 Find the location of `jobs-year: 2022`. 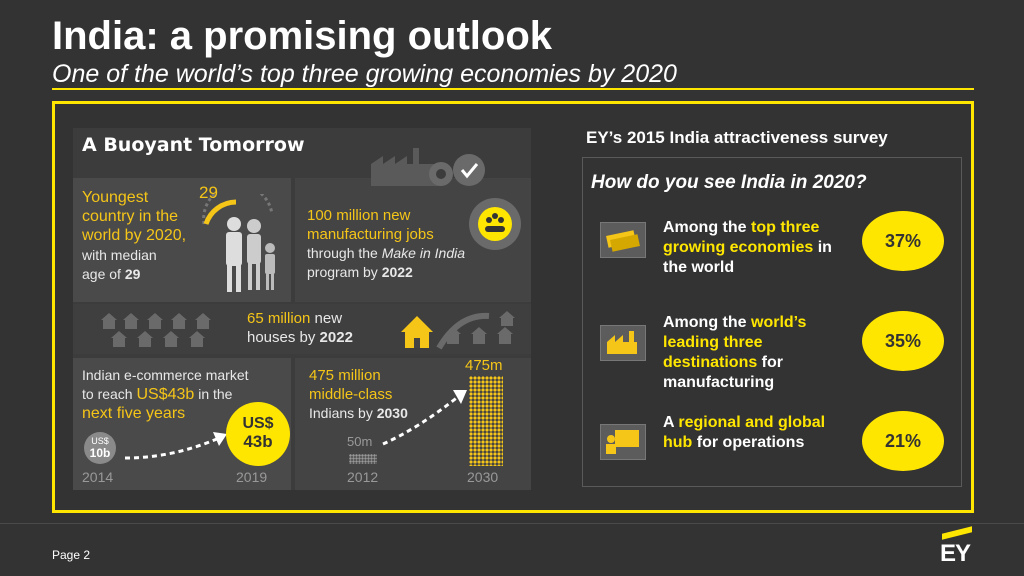

jobs-year: 2022 is located at coordinates (397, 272).